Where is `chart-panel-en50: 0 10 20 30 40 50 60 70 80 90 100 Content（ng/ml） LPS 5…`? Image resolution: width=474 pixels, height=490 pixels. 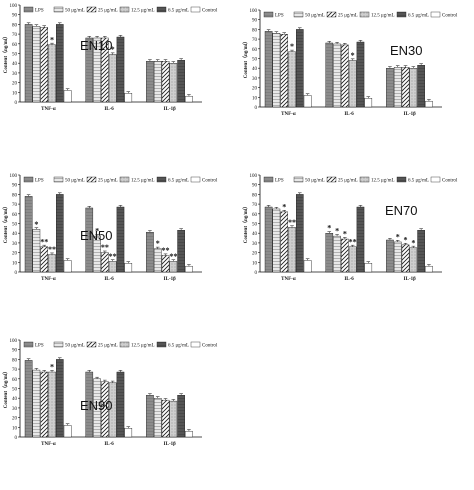
chart-panel-en50: 0 10 20 30 40 50 60 70 80 90 100 Content（ng/ml） LPS 5… is located at coordinates (110, 228).